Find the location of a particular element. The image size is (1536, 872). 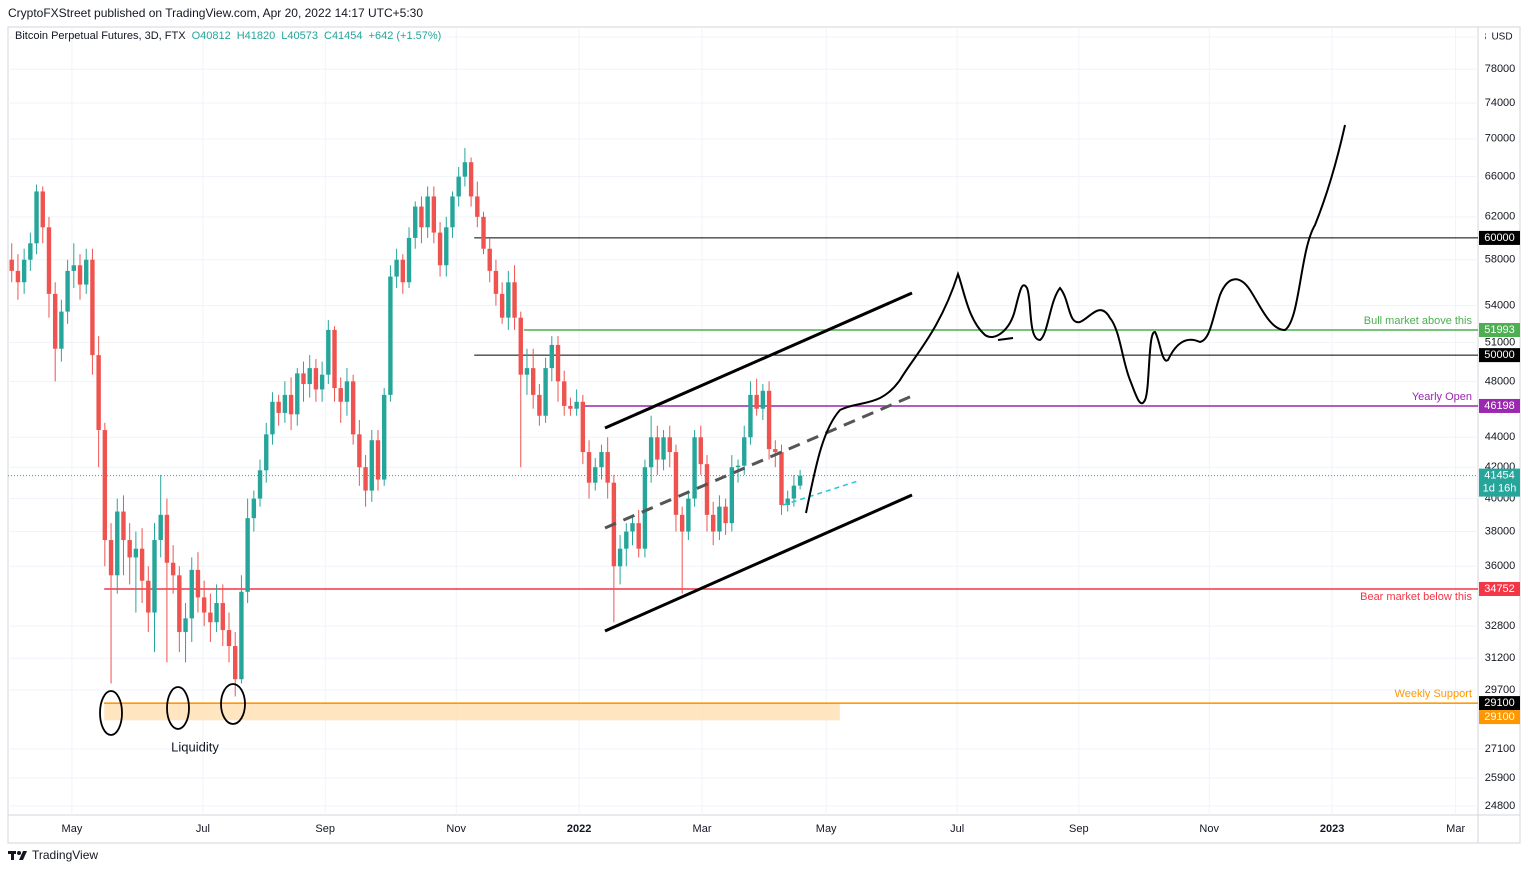

liquidity-circle is located at coordinates (178, 708).